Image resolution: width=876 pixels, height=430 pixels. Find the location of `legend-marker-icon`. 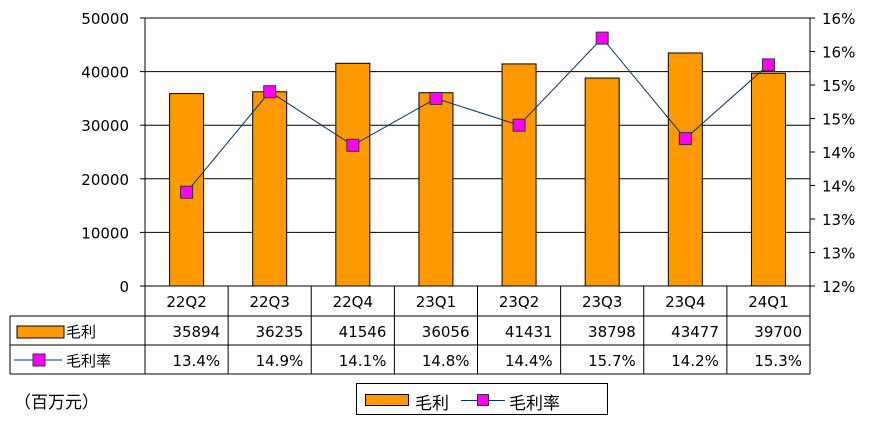

legend-marker-icon is located at coordinates (483, 400).